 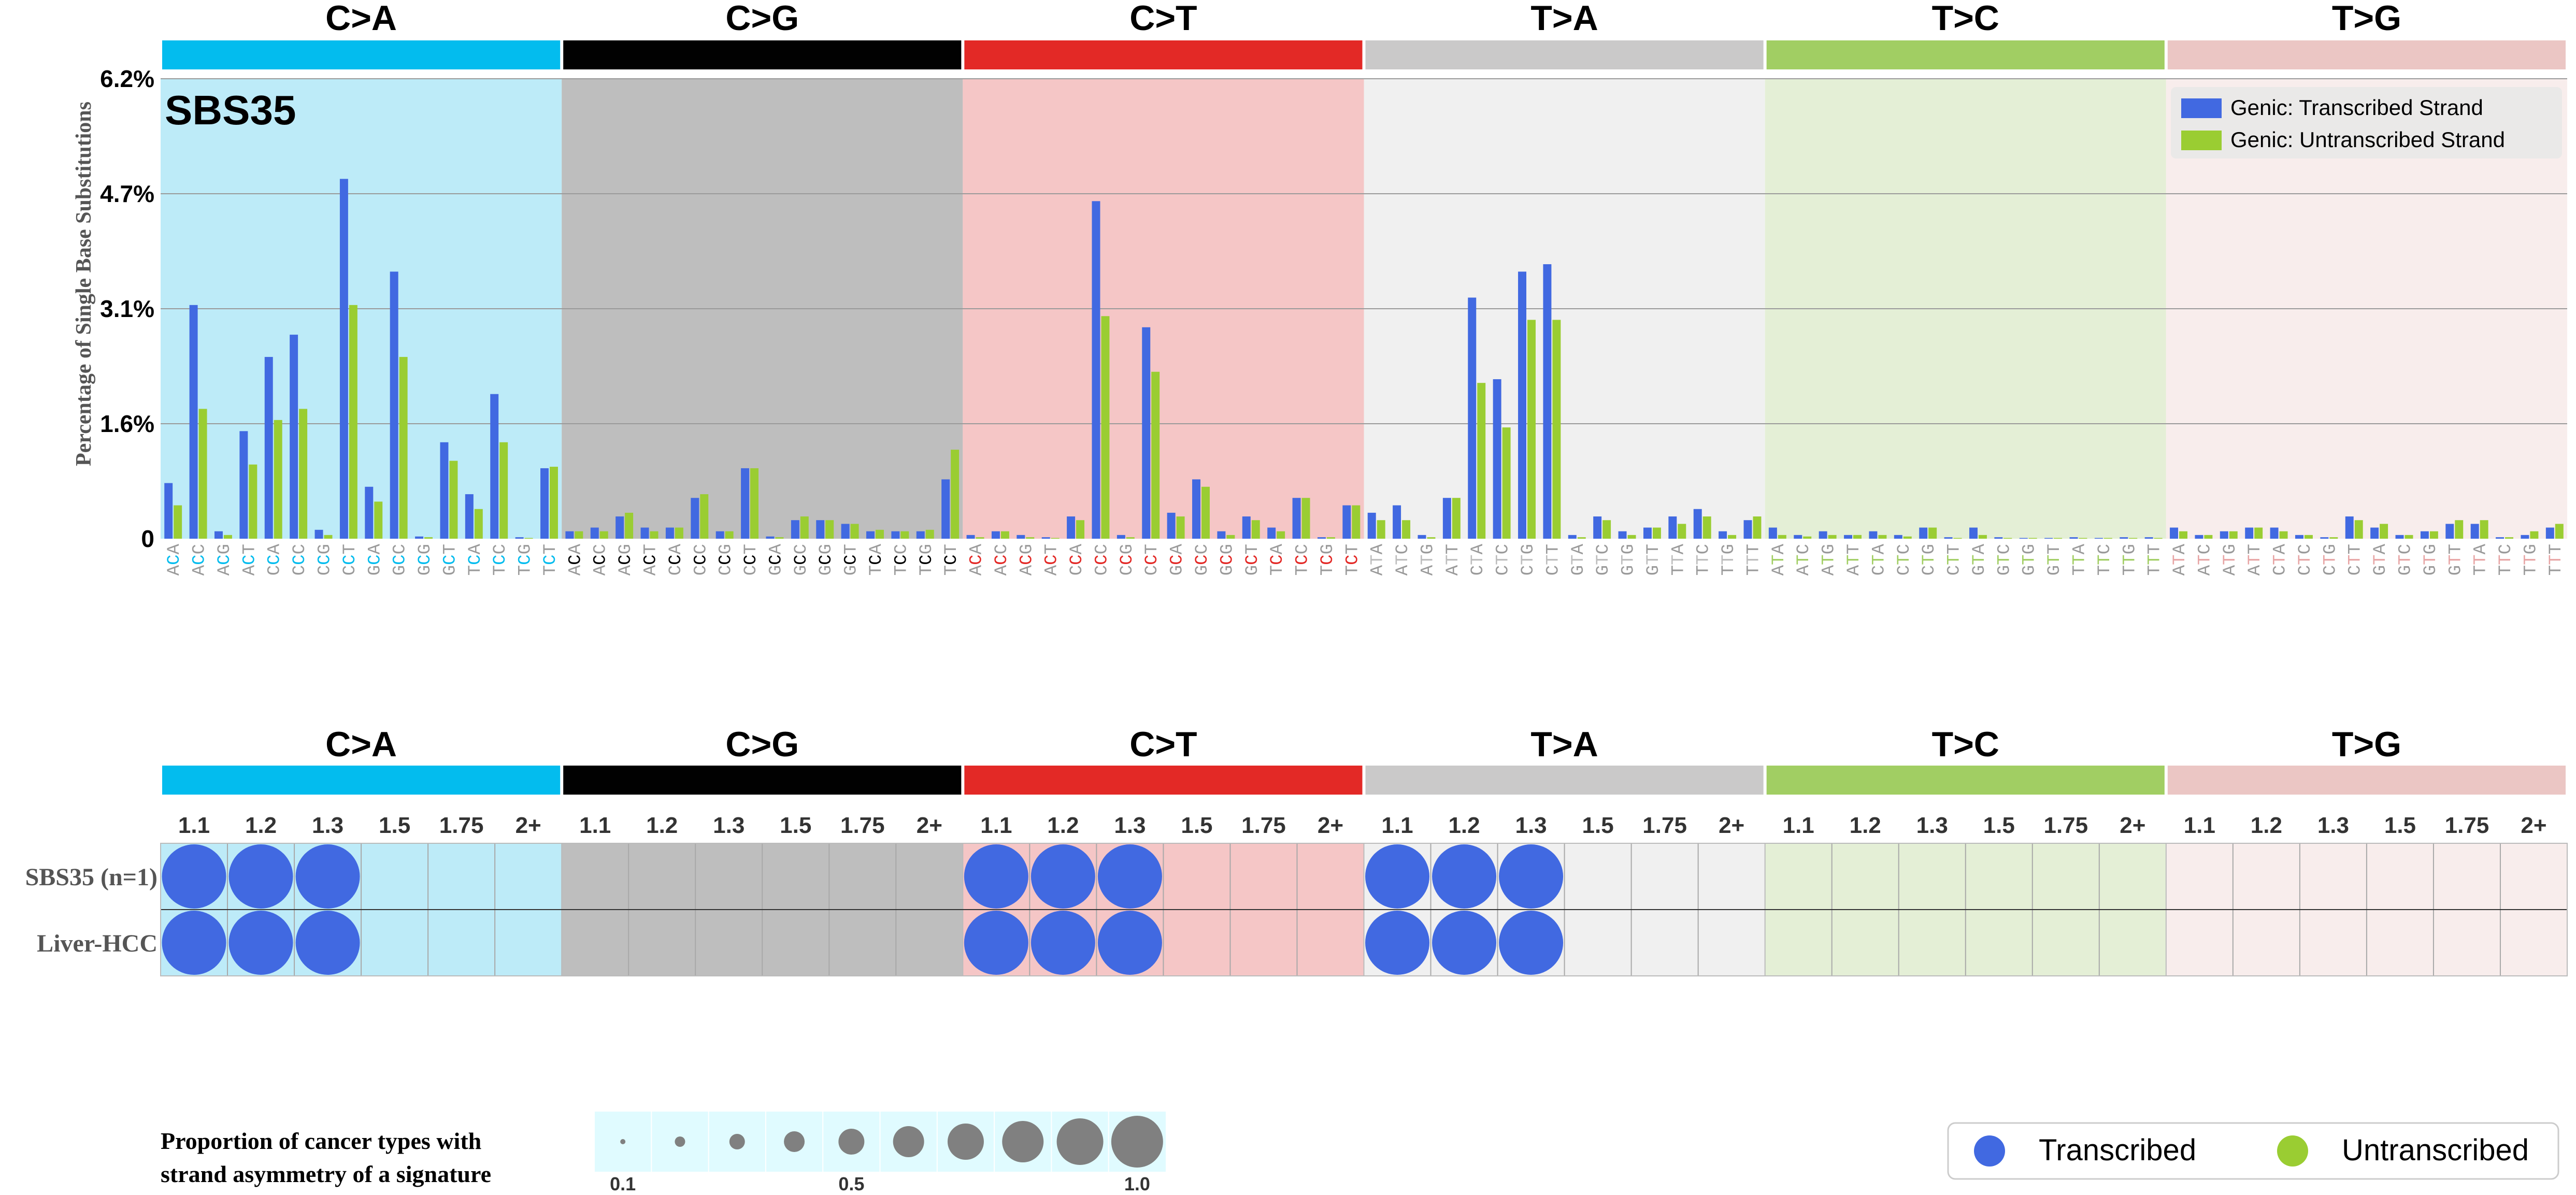 I want to click on x-tick-34: ACG, so click(x=1027, y=559).